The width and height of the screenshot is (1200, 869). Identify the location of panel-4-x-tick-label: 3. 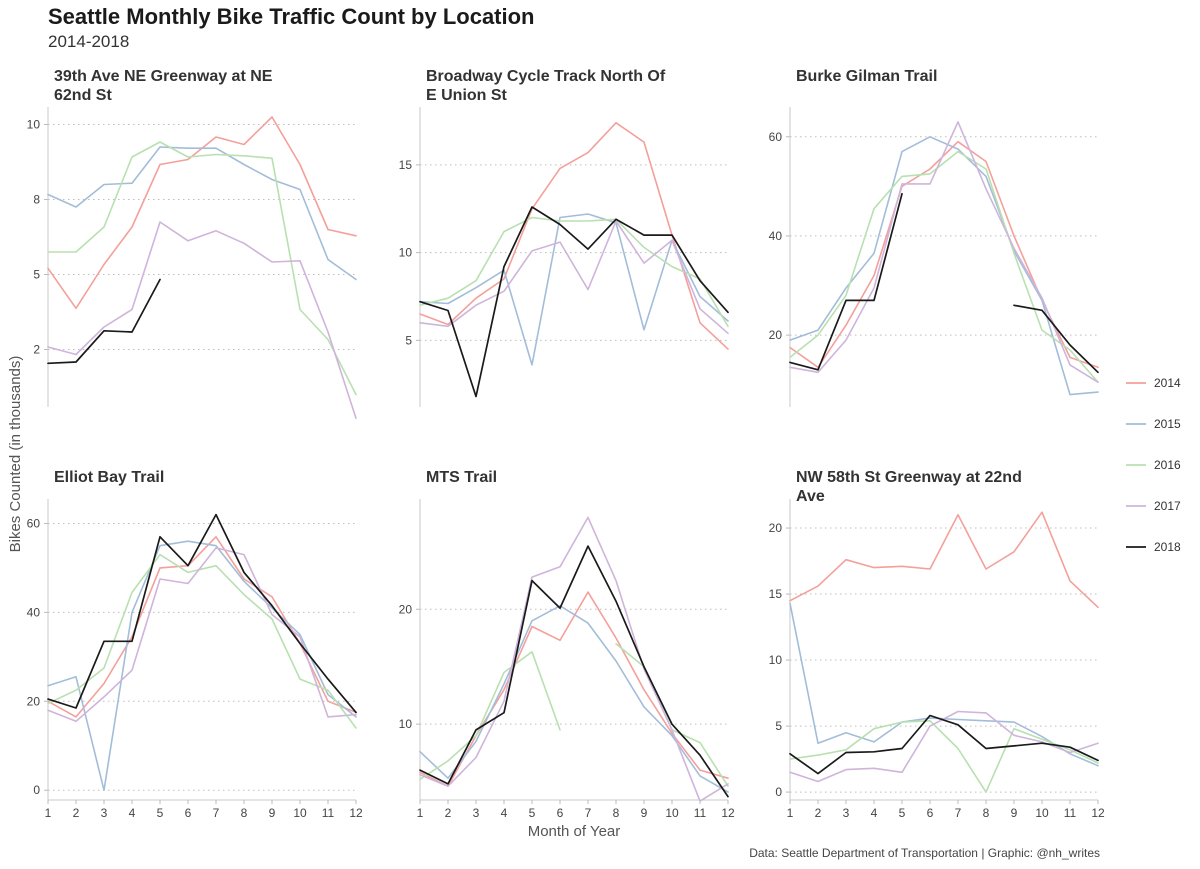
(104, 813).